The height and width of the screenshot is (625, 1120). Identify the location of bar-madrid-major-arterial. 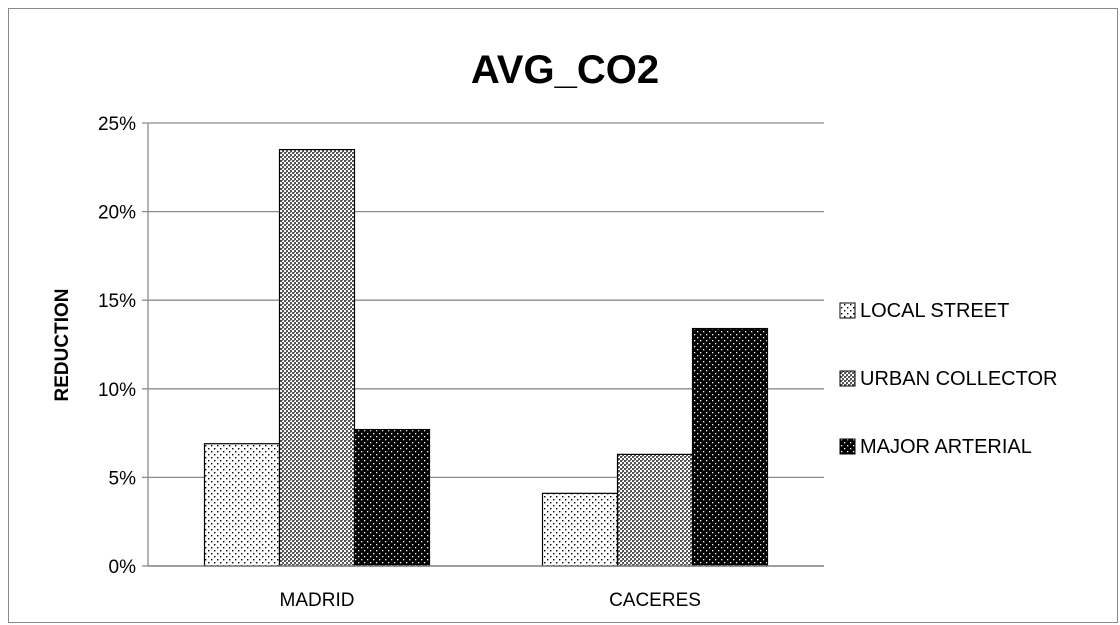
(392, 497).